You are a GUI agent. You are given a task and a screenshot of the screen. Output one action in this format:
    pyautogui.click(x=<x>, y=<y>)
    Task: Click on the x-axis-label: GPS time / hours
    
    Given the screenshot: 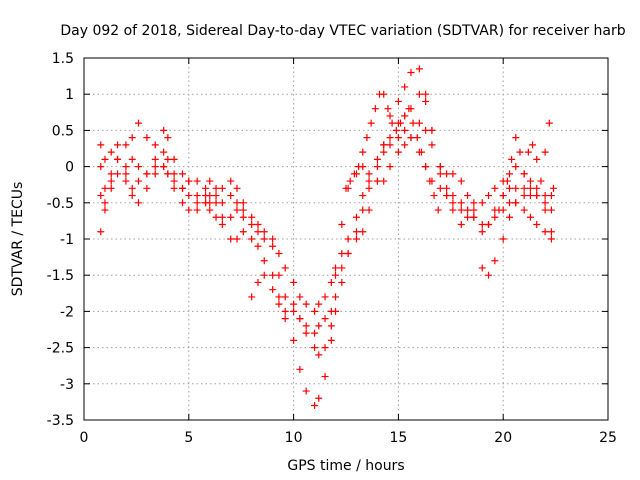 What is the action you would take?
    pyautogui.click(x=345, y=466)
    